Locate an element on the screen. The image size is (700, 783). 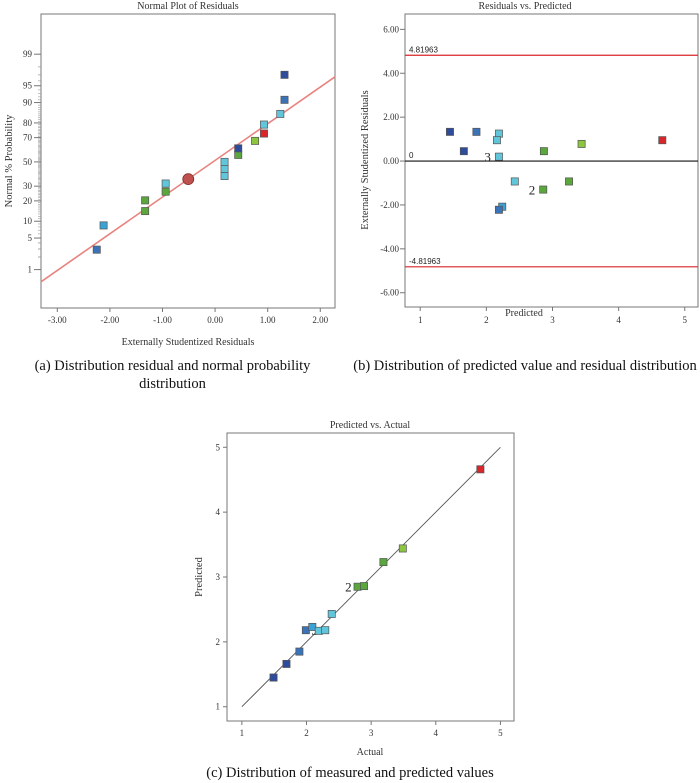
chart-a-xtick-label: 1.00 is located at coordinates (268, 320).